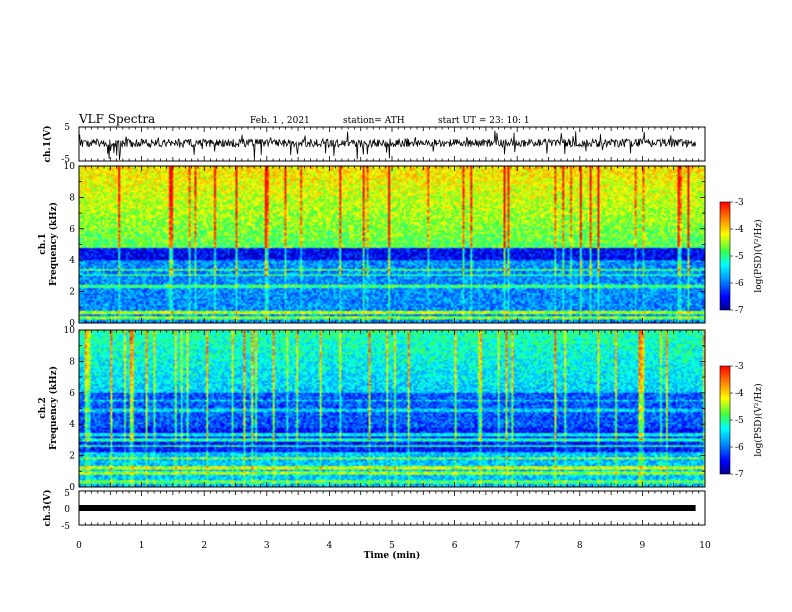 The width and height of the screenshot is (792, 612). What do you see at coordinates (725, 256) in the screenshot?
I see `ch1-colorbar-gradient` at bounding box center [725, 256].